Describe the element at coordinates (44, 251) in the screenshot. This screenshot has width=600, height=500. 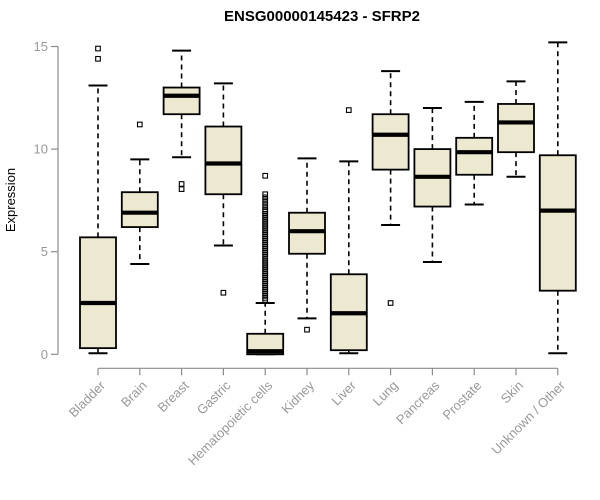
I see `y-tick-label: 5` at that location.